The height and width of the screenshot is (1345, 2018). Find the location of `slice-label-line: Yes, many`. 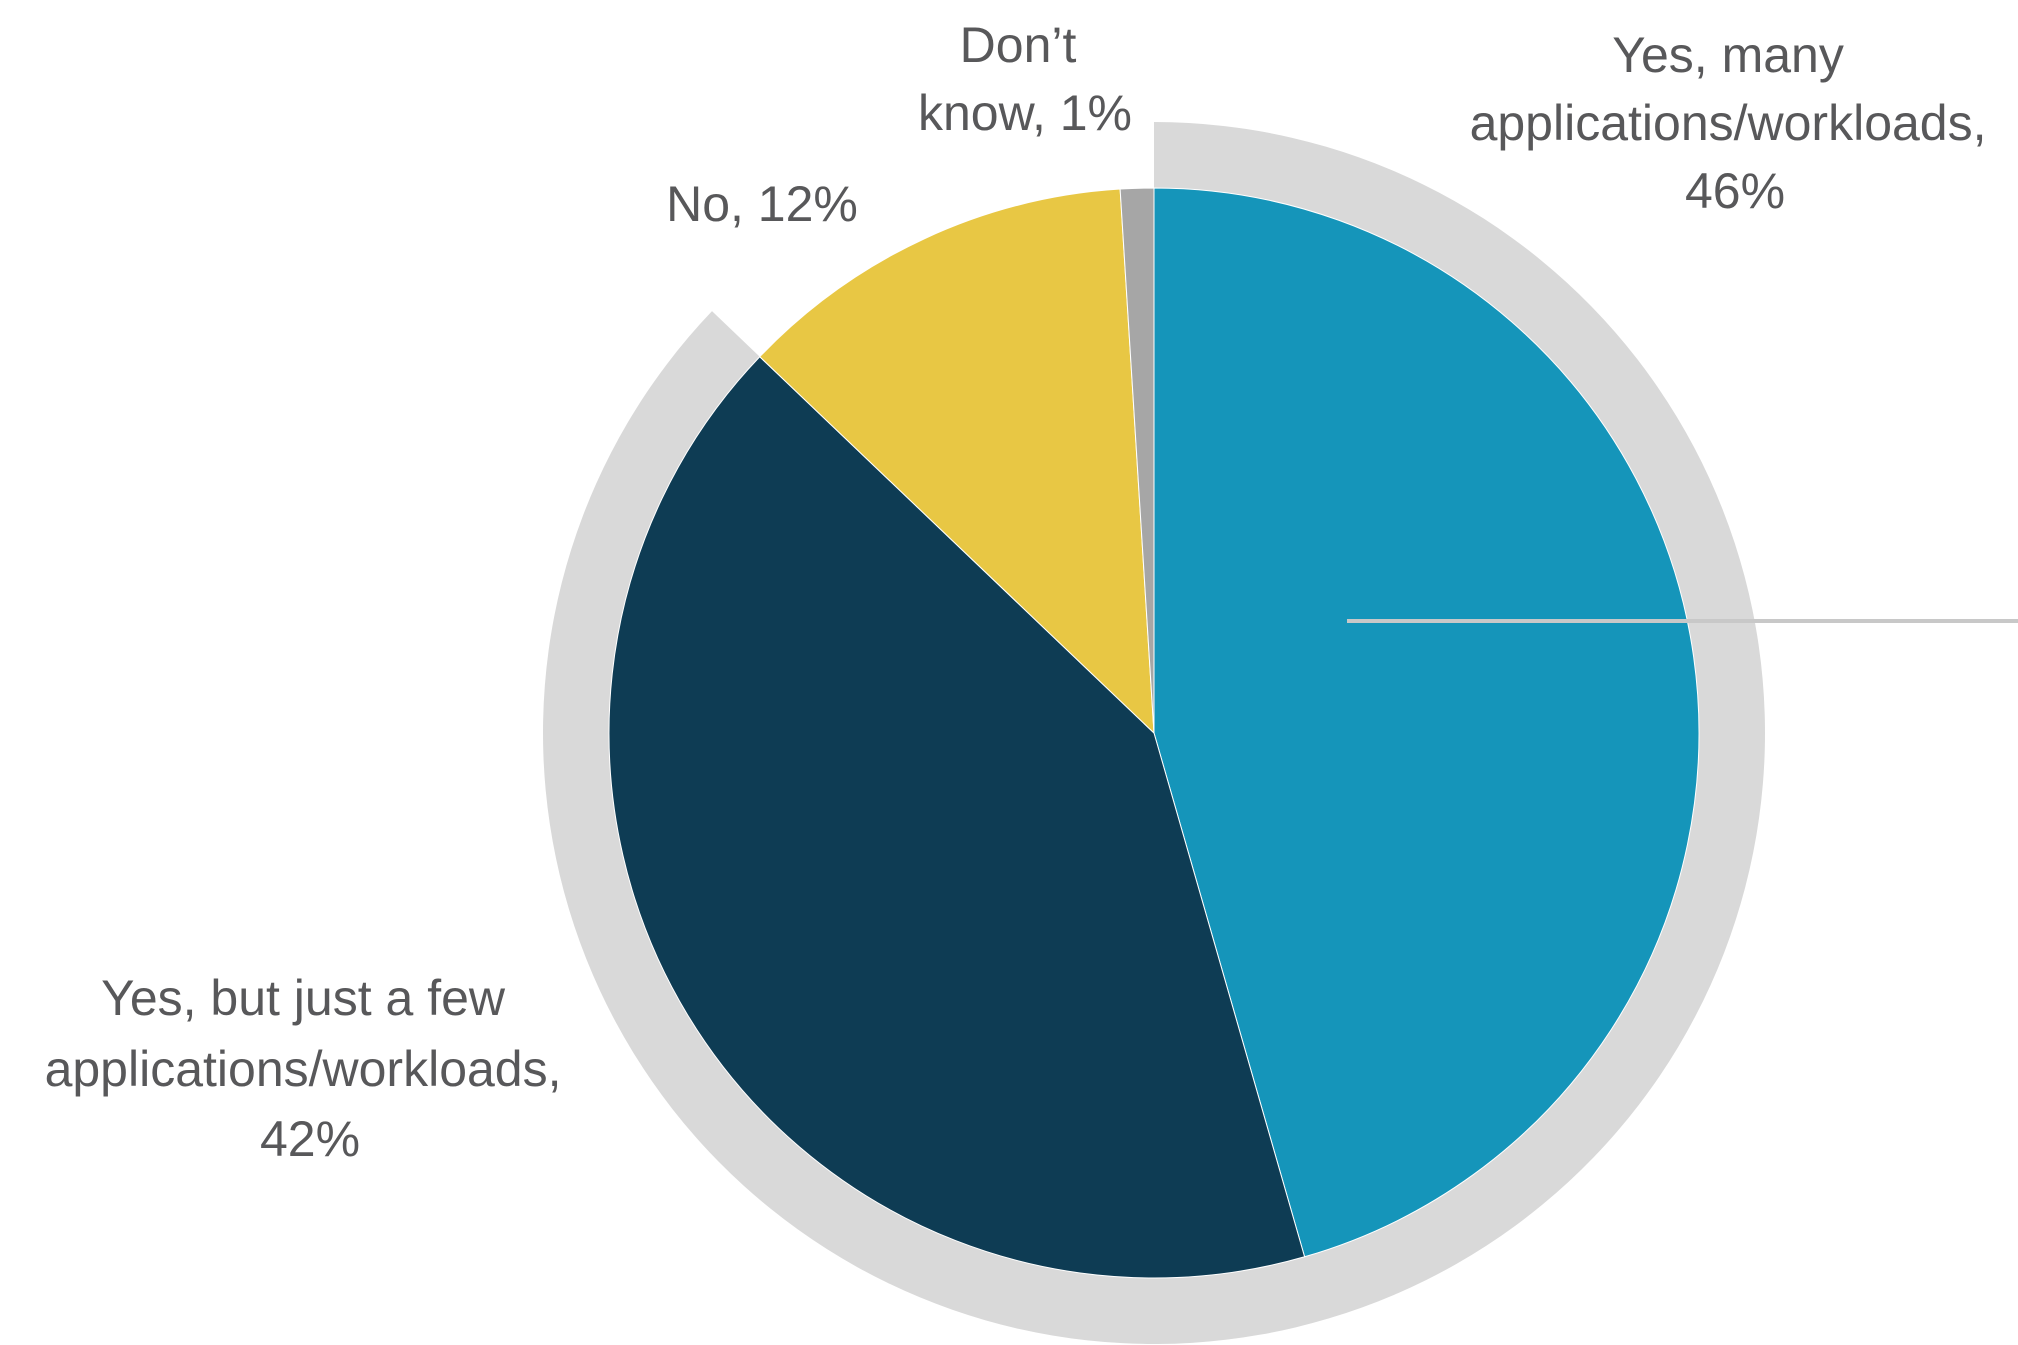

slice-label-line: Yes, many is located at coordinates (1728, 55).